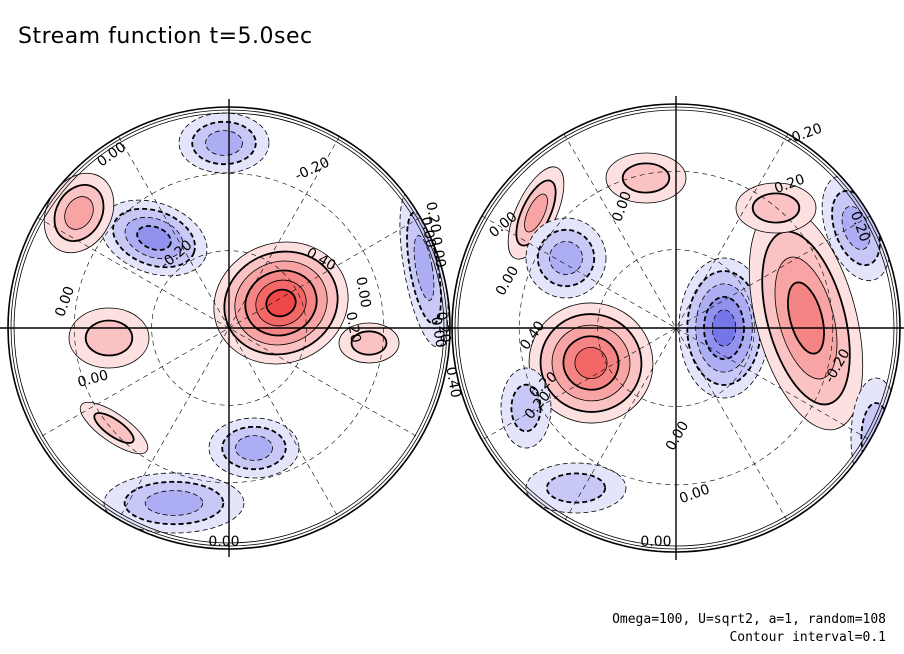 This screenshot has width=904, height=654. Describe the element at coordinates (165, 36) in the screenshot. I see `chart-title: Stream function t=5.0sec` at that location.